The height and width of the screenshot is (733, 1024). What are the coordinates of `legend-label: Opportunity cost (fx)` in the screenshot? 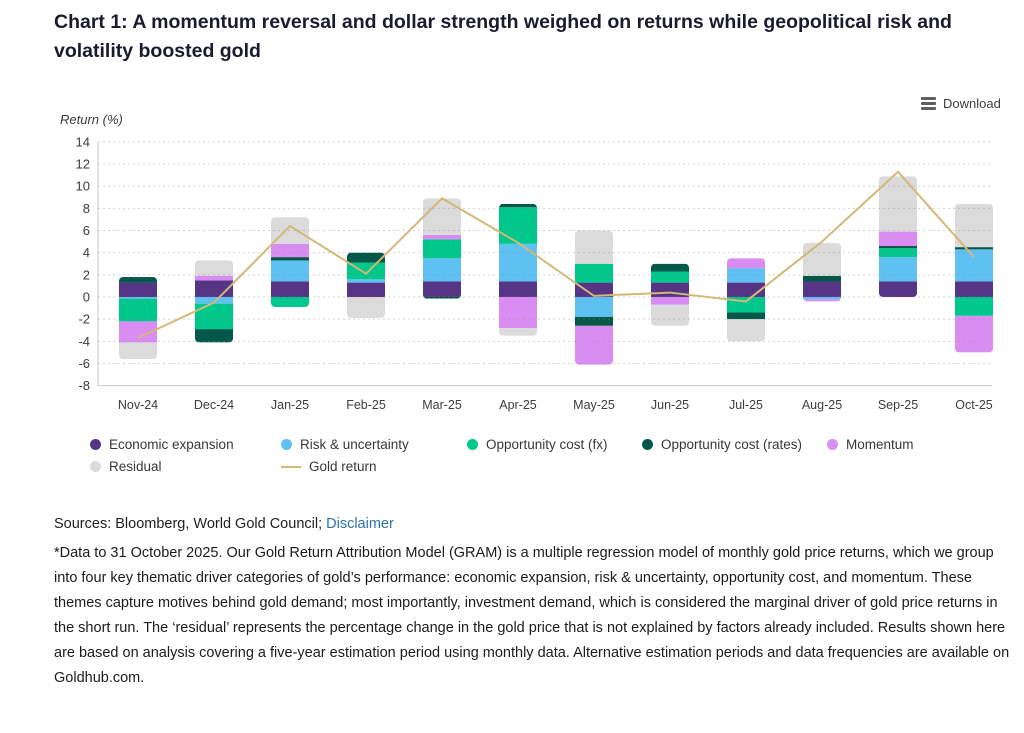 It's located at (547, 444).